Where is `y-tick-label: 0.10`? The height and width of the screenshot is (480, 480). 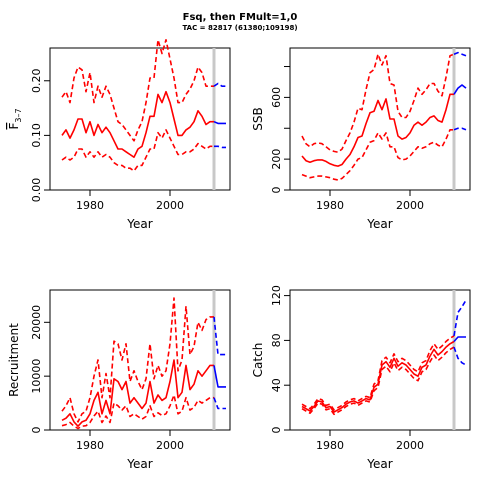
y-tick-label: 0.10 is located at coordinates (36, 135).